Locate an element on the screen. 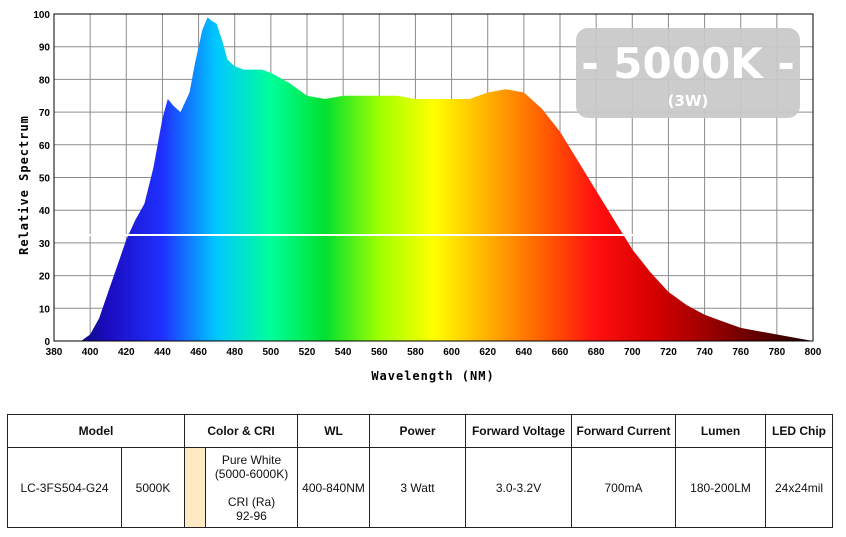  color-line-2: (5000-6000K) is located at coordinates (251, 473).